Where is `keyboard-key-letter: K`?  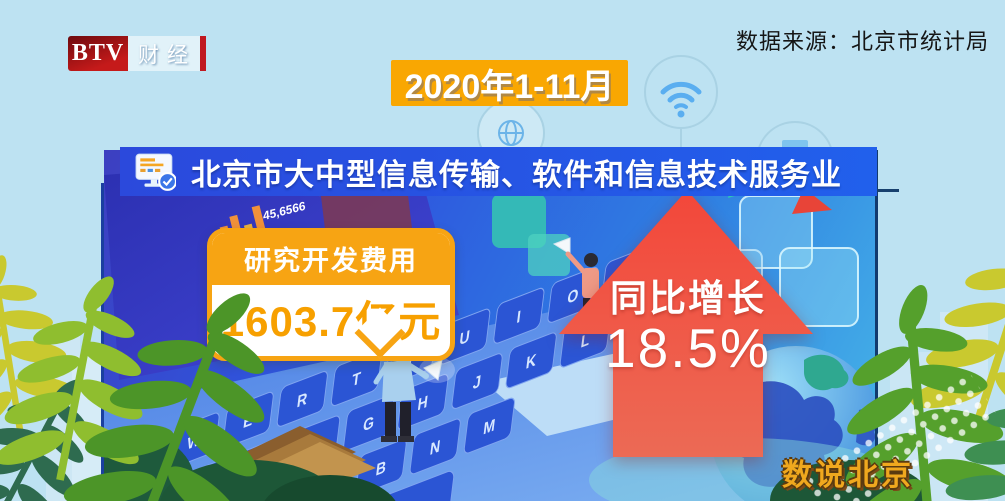
keyboard-key-letter: K is located at coordinates (531, 361).